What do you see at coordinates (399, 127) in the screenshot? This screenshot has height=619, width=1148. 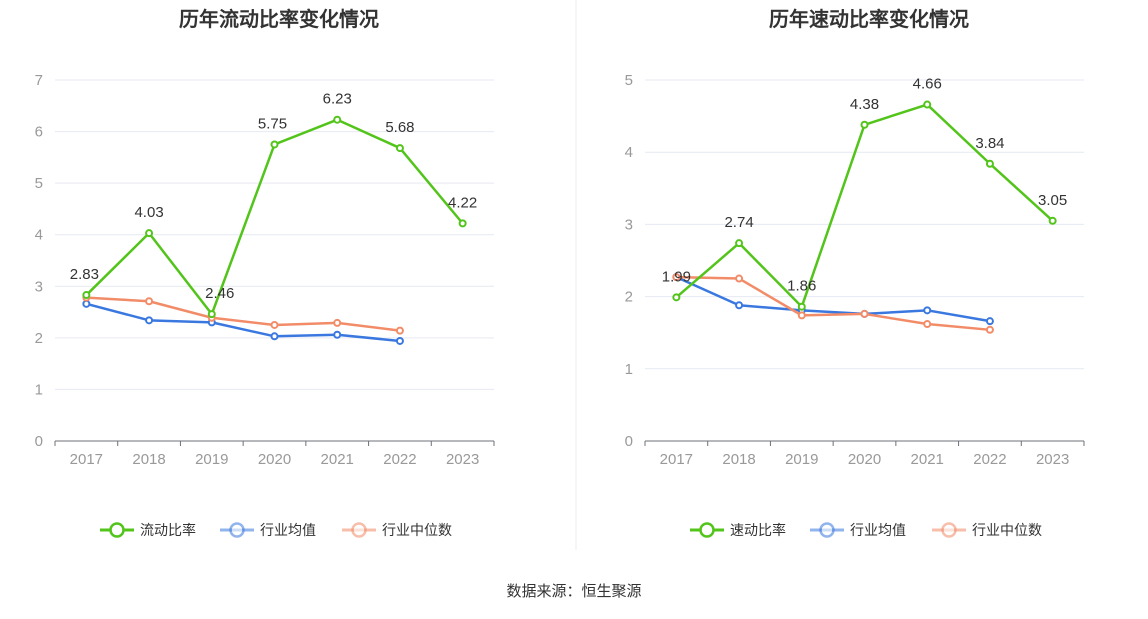 I see `data-label: 5.68` at bounding box center [399, 127].